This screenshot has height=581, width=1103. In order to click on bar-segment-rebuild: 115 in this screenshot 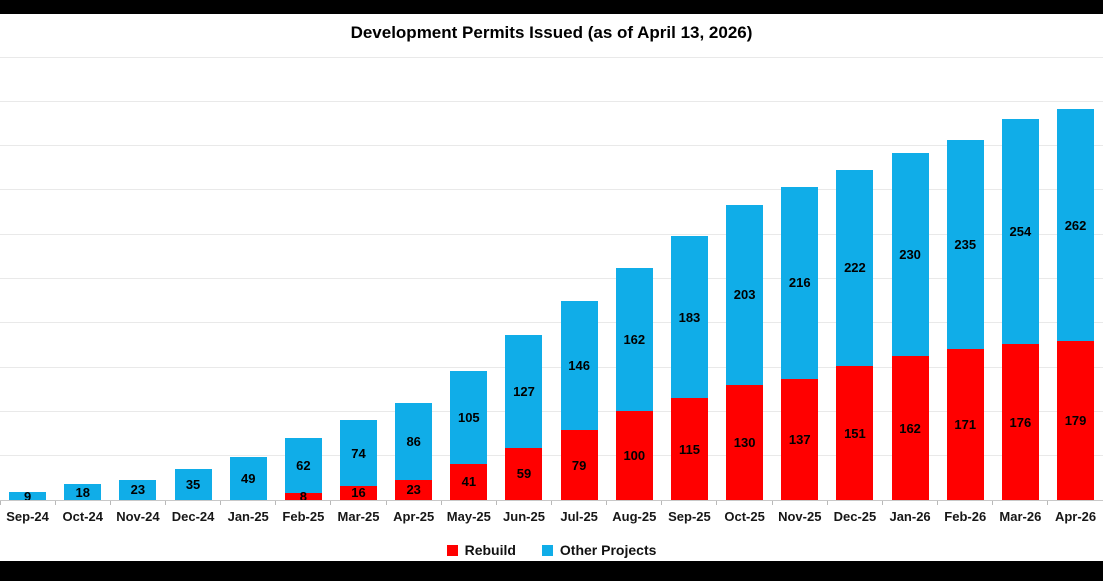, I will do `click(689, 449)`.